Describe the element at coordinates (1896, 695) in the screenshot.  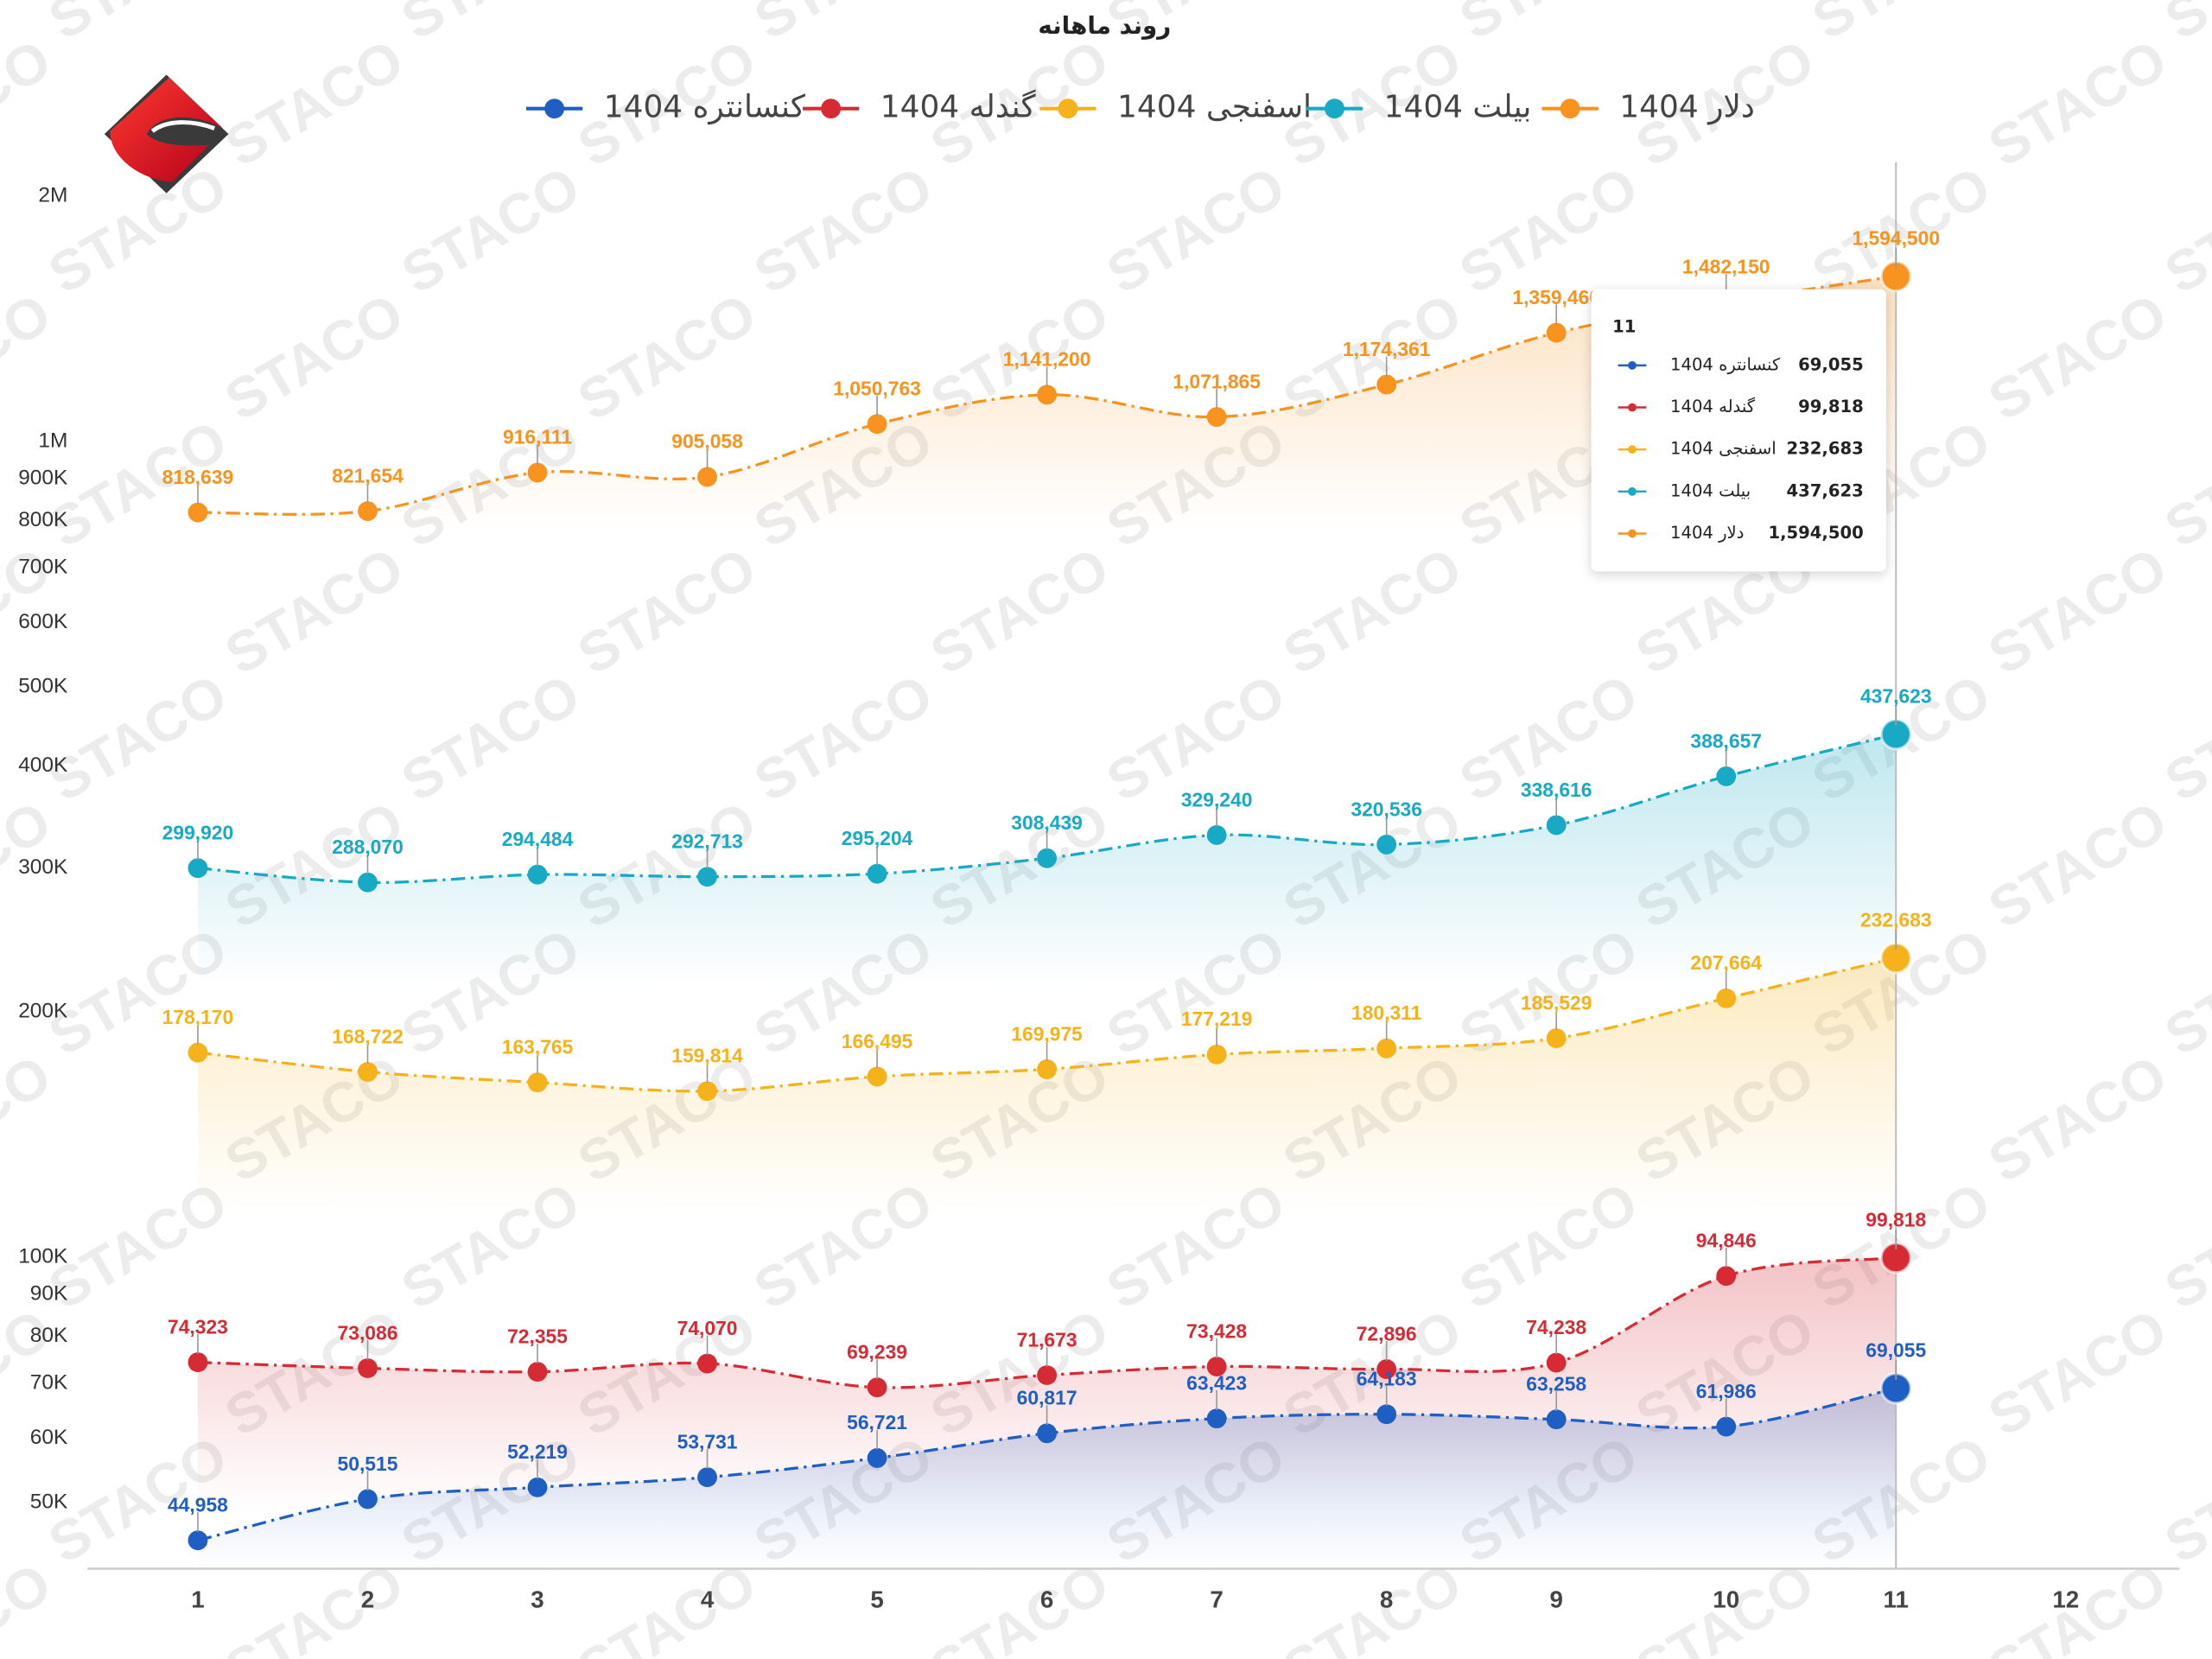
I see `value-label: 437,623` at that location.